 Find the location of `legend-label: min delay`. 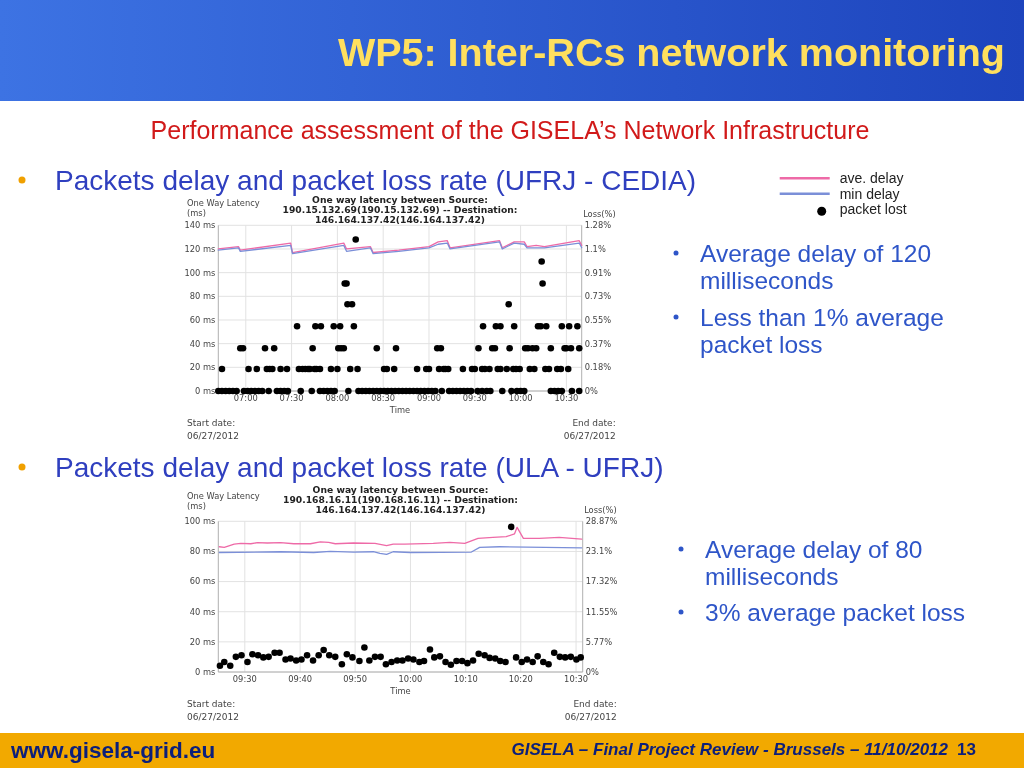

legend-label: min delay is located at coordinates (869, 193).